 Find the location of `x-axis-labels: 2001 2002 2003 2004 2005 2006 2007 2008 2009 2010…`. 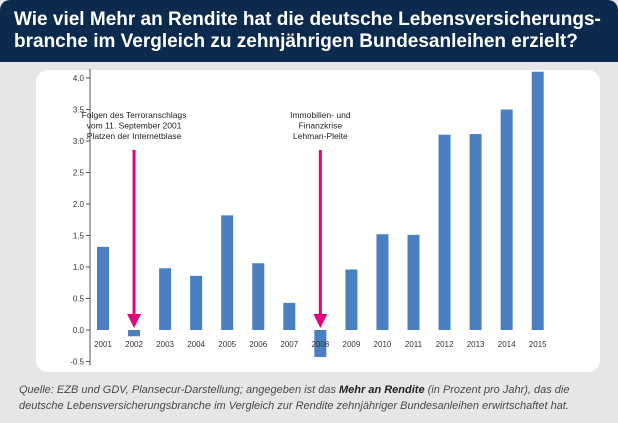

x-axis-labels: 2001 2002 2003 2004 2005 2006 2007 2008 2009 2010… is located at coordinates (320, 344).